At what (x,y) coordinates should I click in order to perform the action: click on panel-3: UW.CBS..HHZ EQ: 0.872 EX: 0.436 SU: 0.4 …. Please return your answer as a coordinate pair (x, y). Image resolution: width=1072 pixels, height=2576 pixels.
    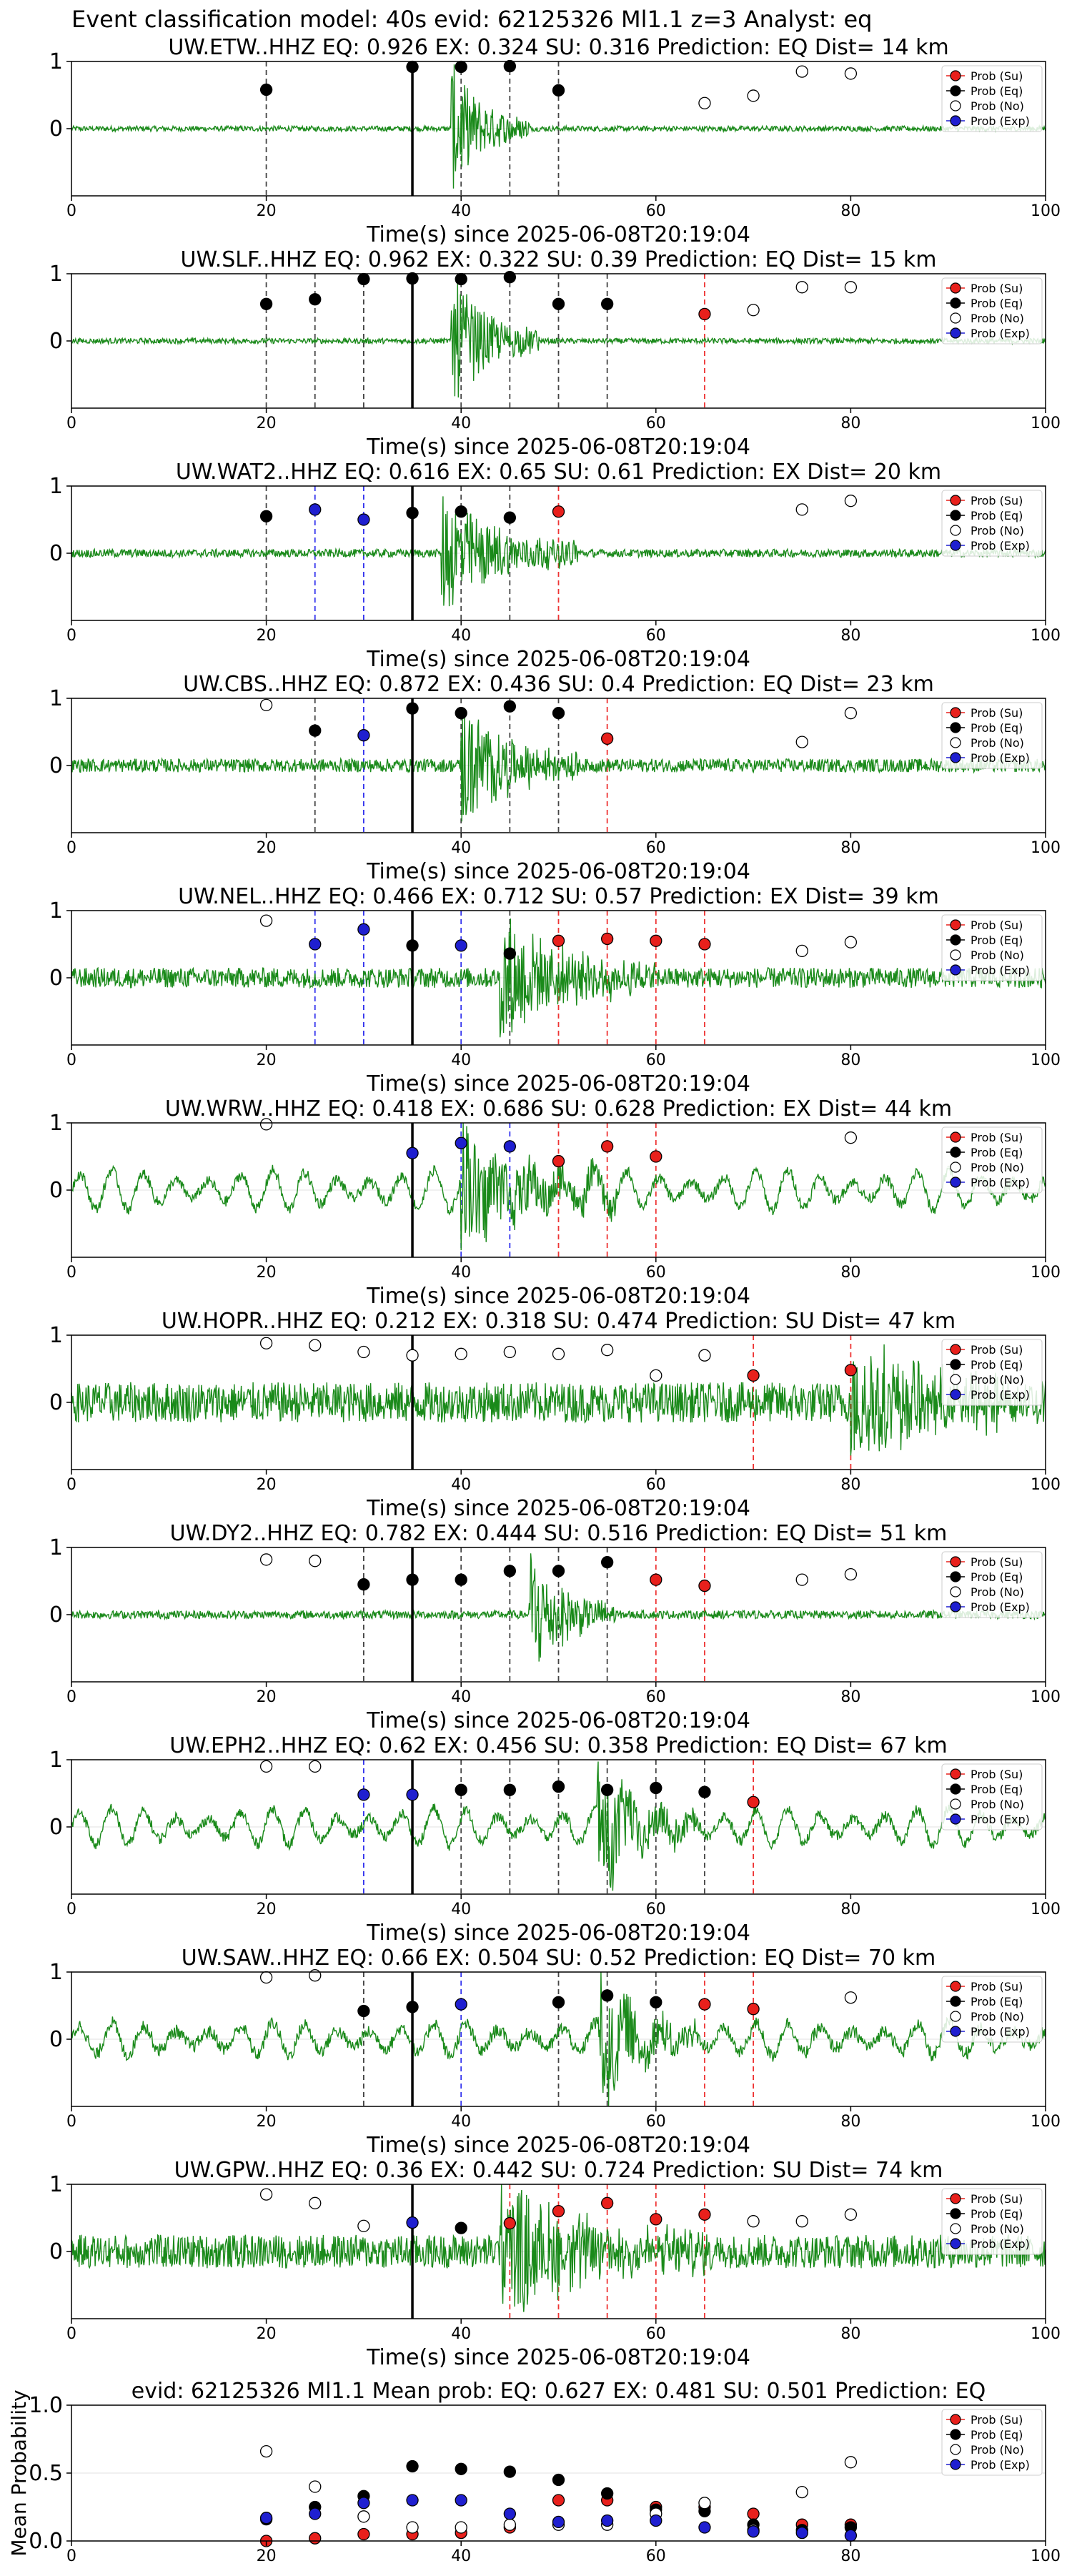
    Looking at the image, I should click on (555, 778).